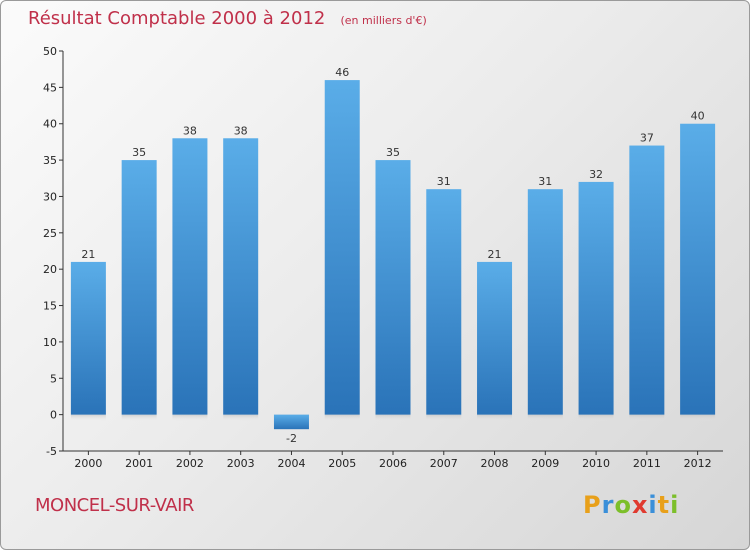 The image size is (750, 550). Describe the element at coordinates (139, 463) in the screenshot. I see `x-tick-label: 2001` at that location.